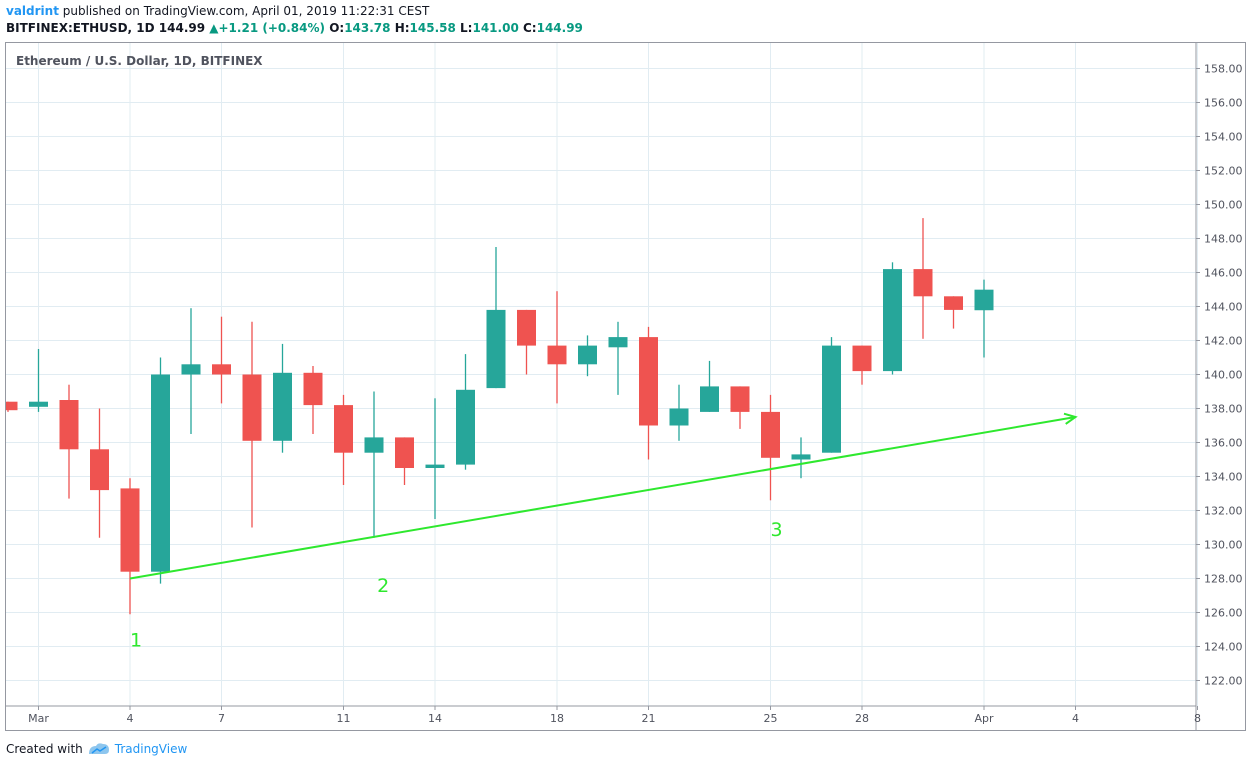 The height and width of the screenshot is (768, 1253). I want to click on x-tick-label: 18, so click(557, 718).